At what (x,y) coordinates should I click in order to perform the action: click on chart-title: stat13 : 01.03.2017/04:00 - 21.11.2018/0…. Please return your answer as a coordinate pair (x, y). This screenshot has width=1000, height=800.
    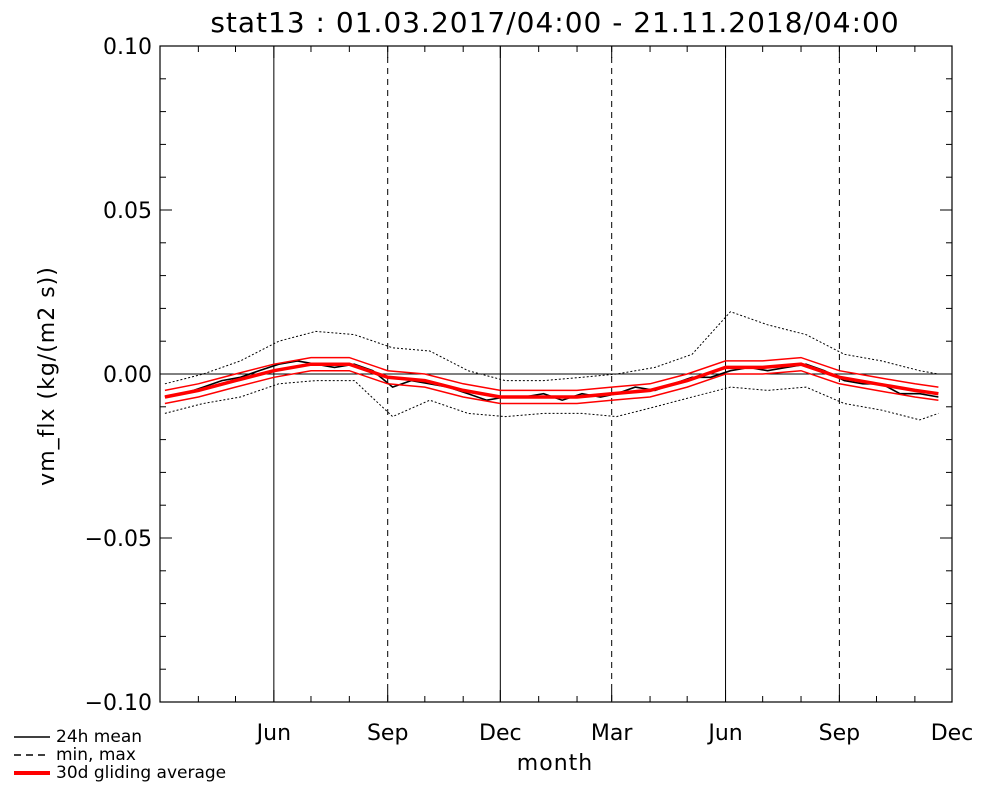
    Looking at the image, I should click on (554, 22).